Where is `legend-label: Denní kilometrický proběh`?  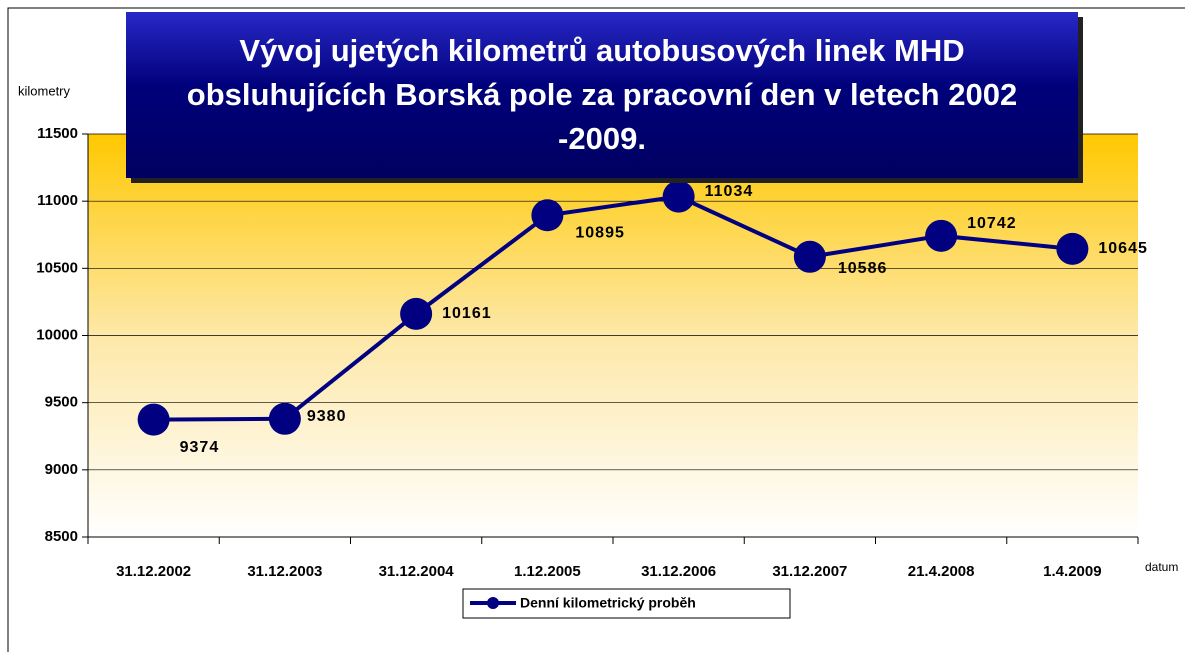 legend-label: Denní kilometrický proběh is located at coordinates (608, 603).